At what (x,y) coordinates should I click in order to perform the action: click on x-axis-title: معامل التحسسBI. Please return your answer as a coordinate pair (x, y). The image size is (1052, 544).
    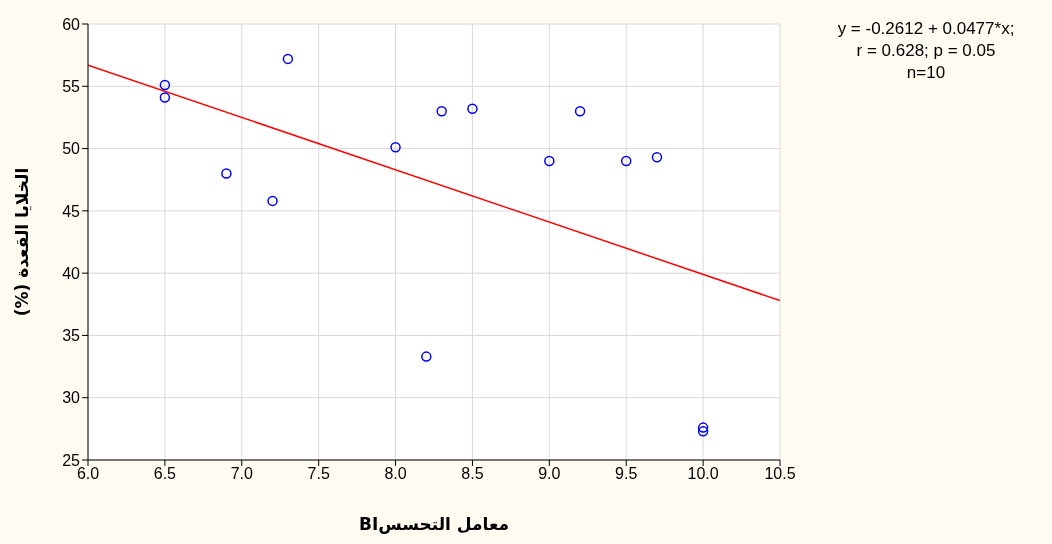
    Looking at the image, I should click on (434, 524).